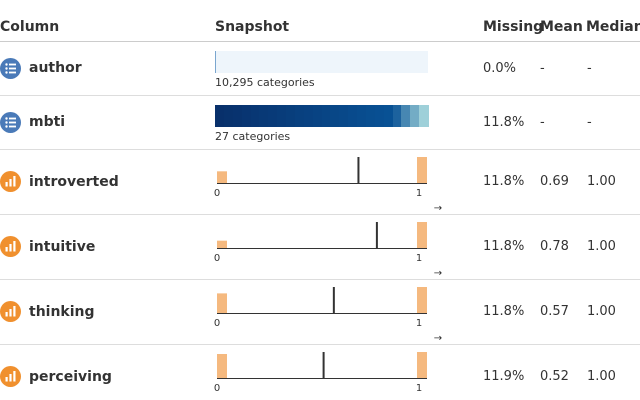 The width and height of the screenshot is (640, 400). I want to click on mean-value: 0.52, so click(554, 376).